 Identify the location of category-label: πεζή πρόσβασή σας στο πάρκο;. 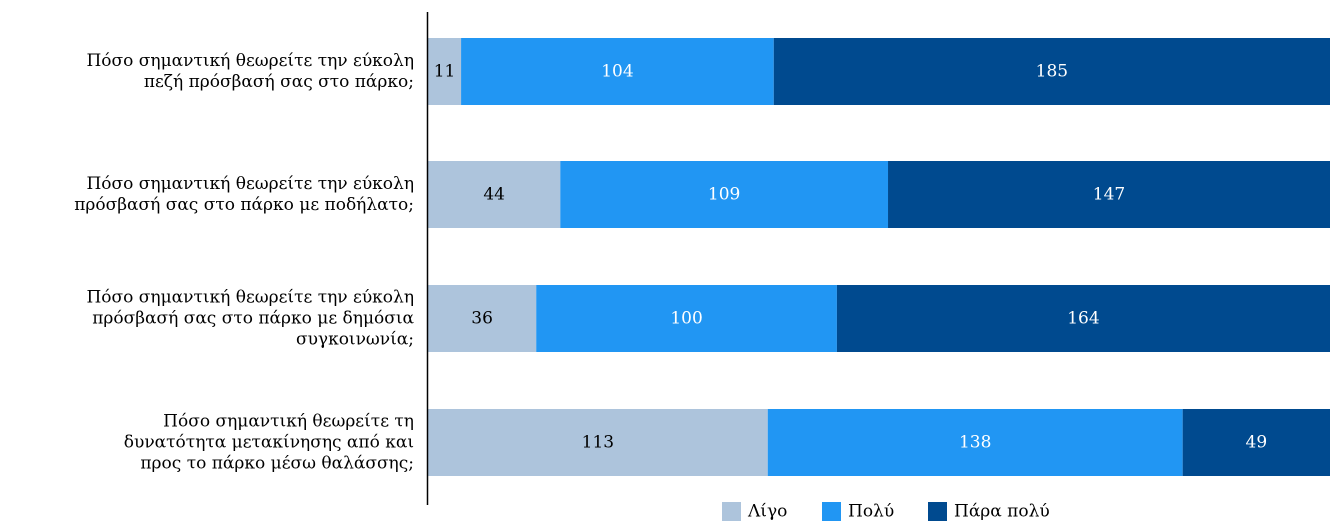
(279, 82).